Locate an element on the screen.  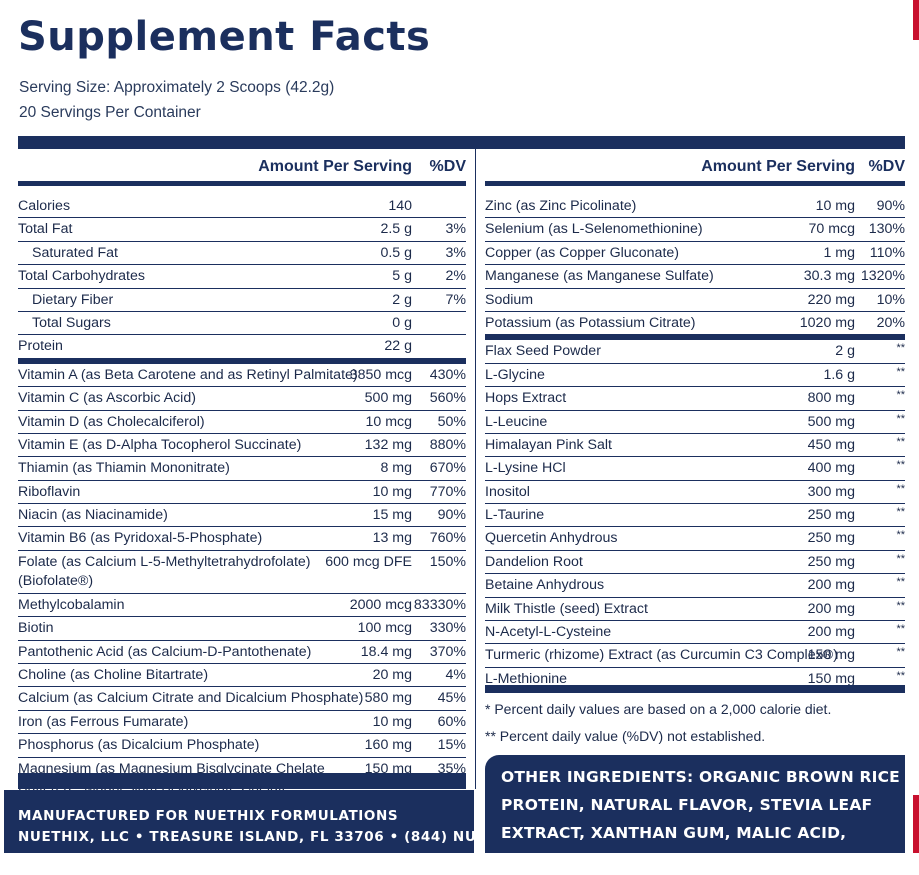
nutrient-name: Copper (as Copper Gluconate) is located at coordinates (582, 252).